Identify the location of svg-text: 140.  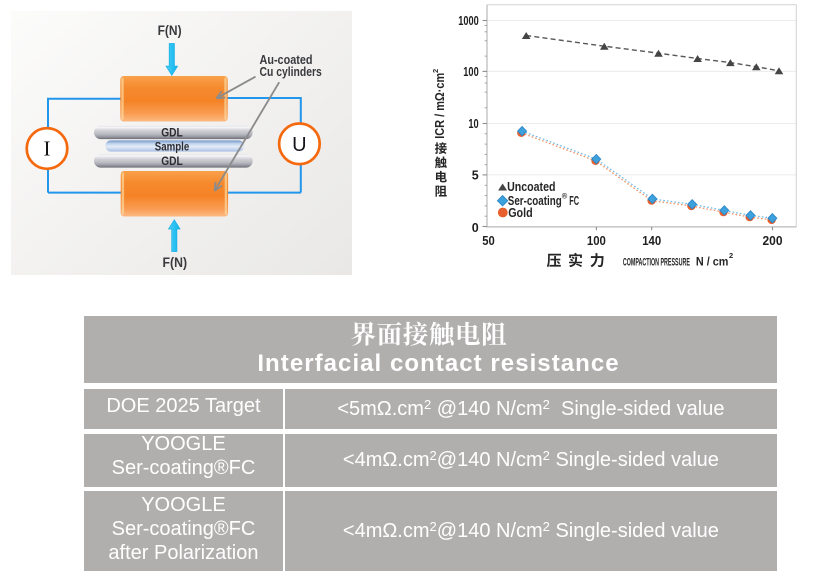
(651, 241).